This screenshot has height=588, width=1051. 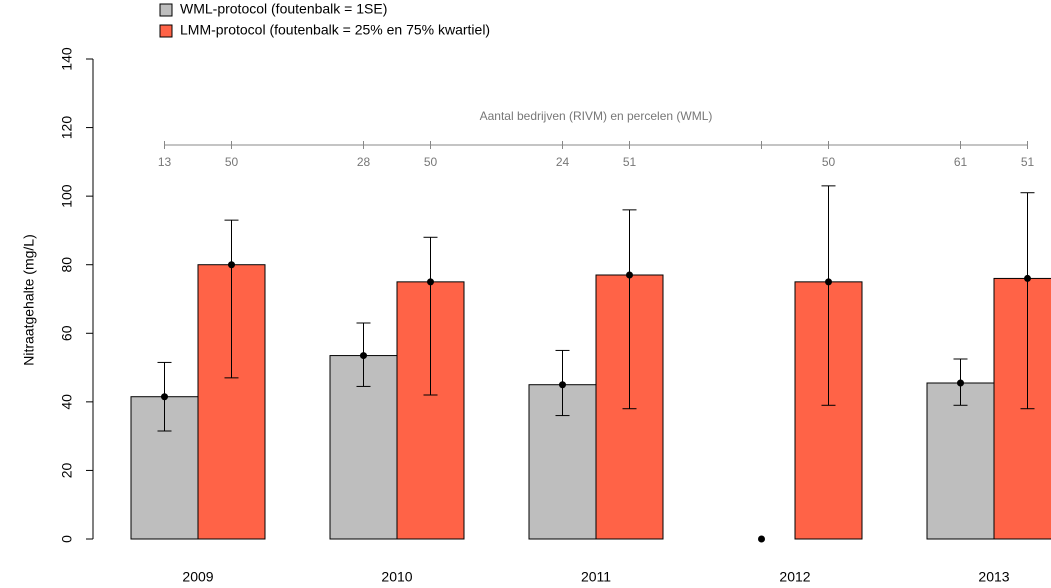 What do you see at coordinates (165, 162) in the screenshot?
I see `count-label: 13` at bounding box center [165, 162].